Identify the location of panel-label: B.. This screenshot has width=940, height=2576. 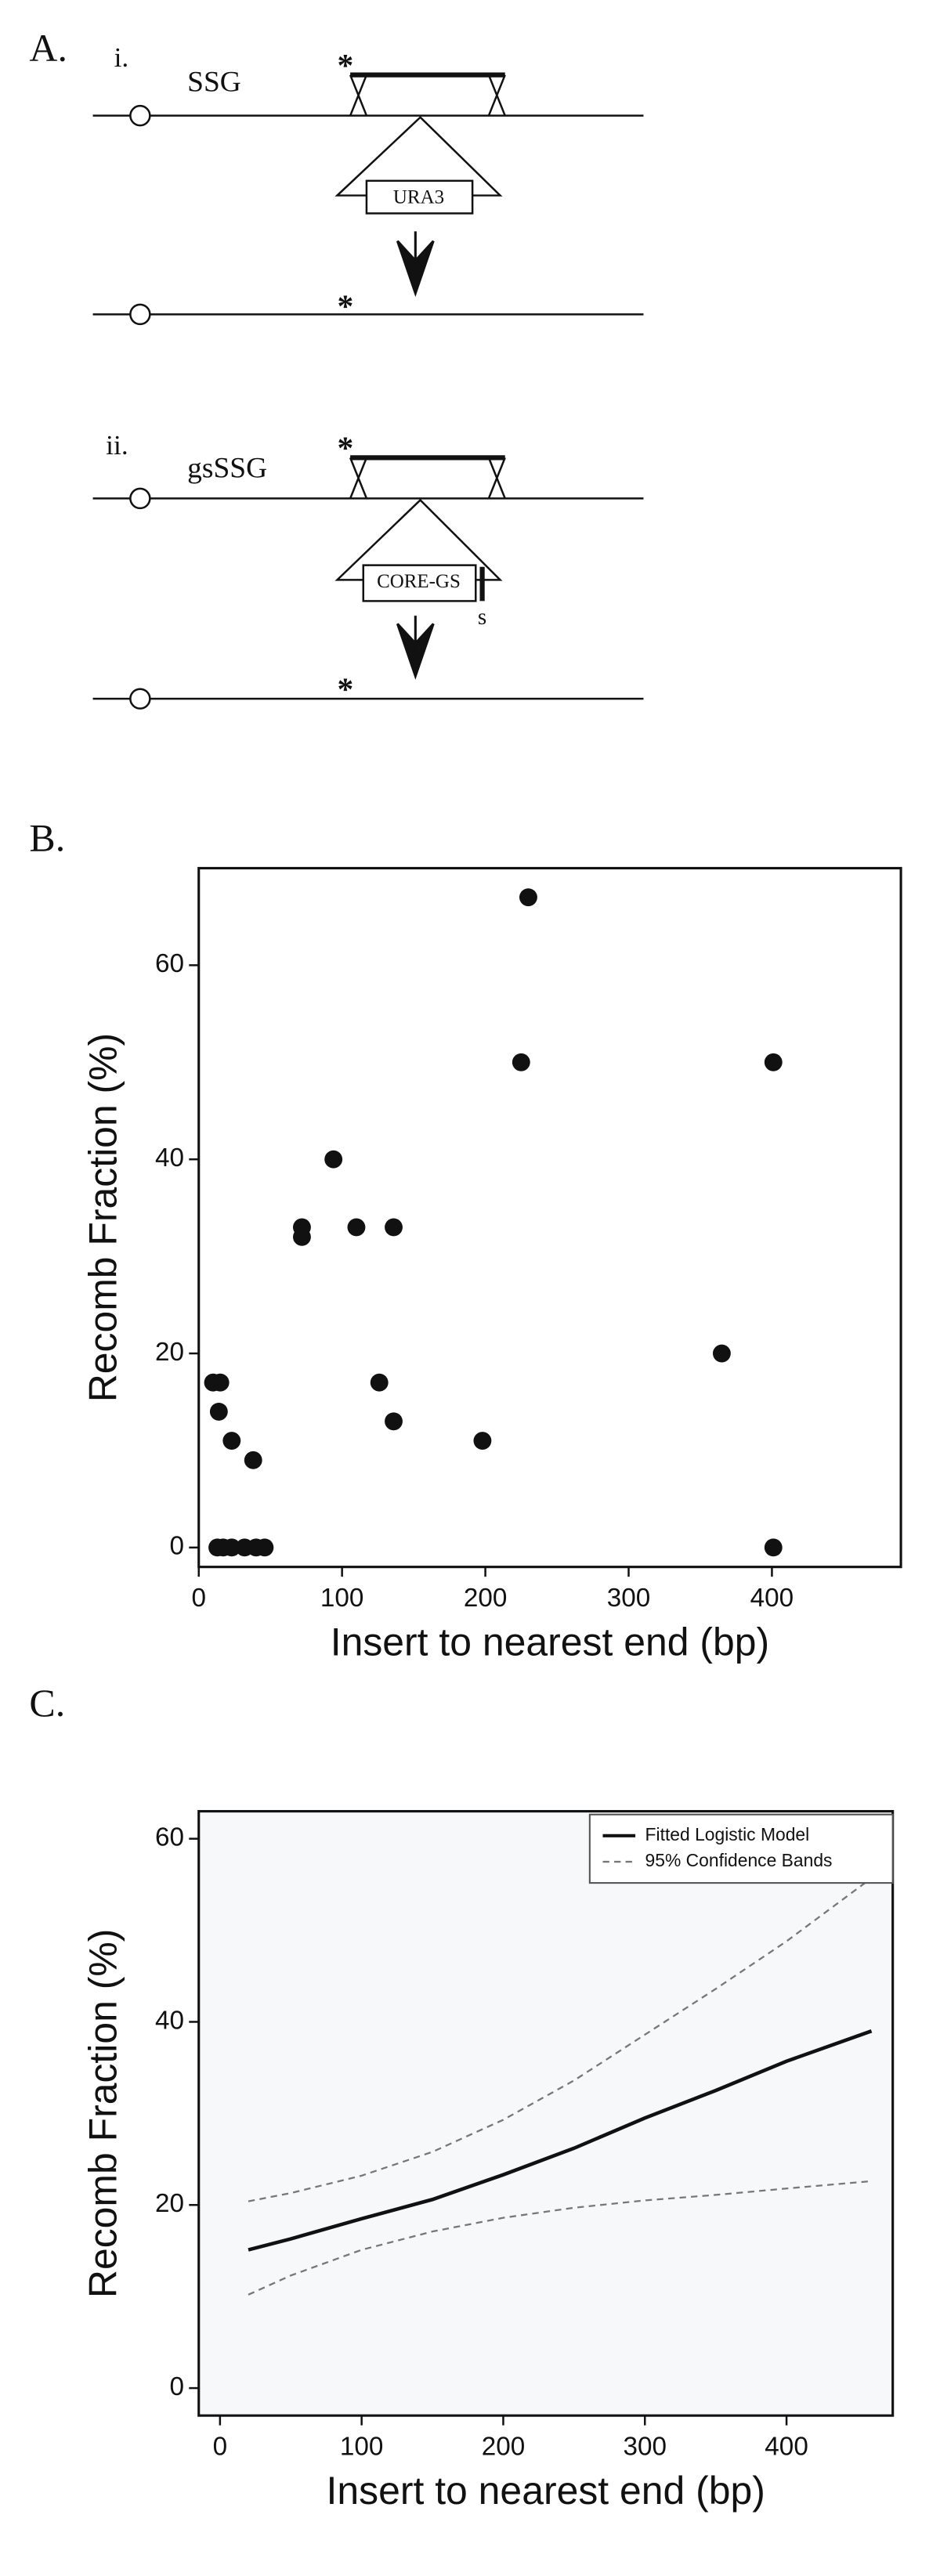
(47, 838).